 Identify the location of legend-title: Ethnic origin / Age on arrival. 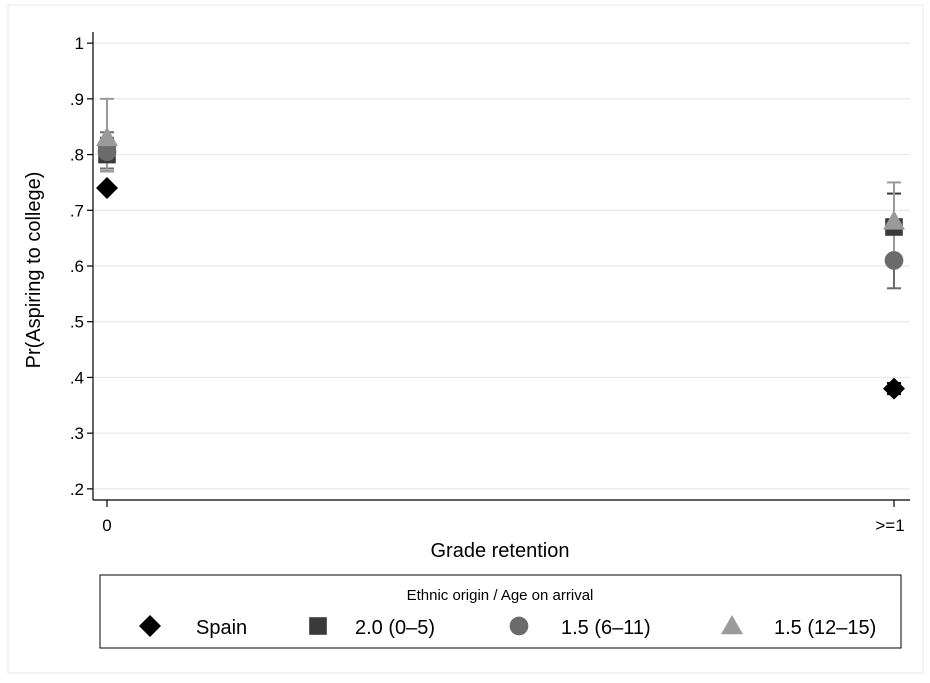
(500, 595).